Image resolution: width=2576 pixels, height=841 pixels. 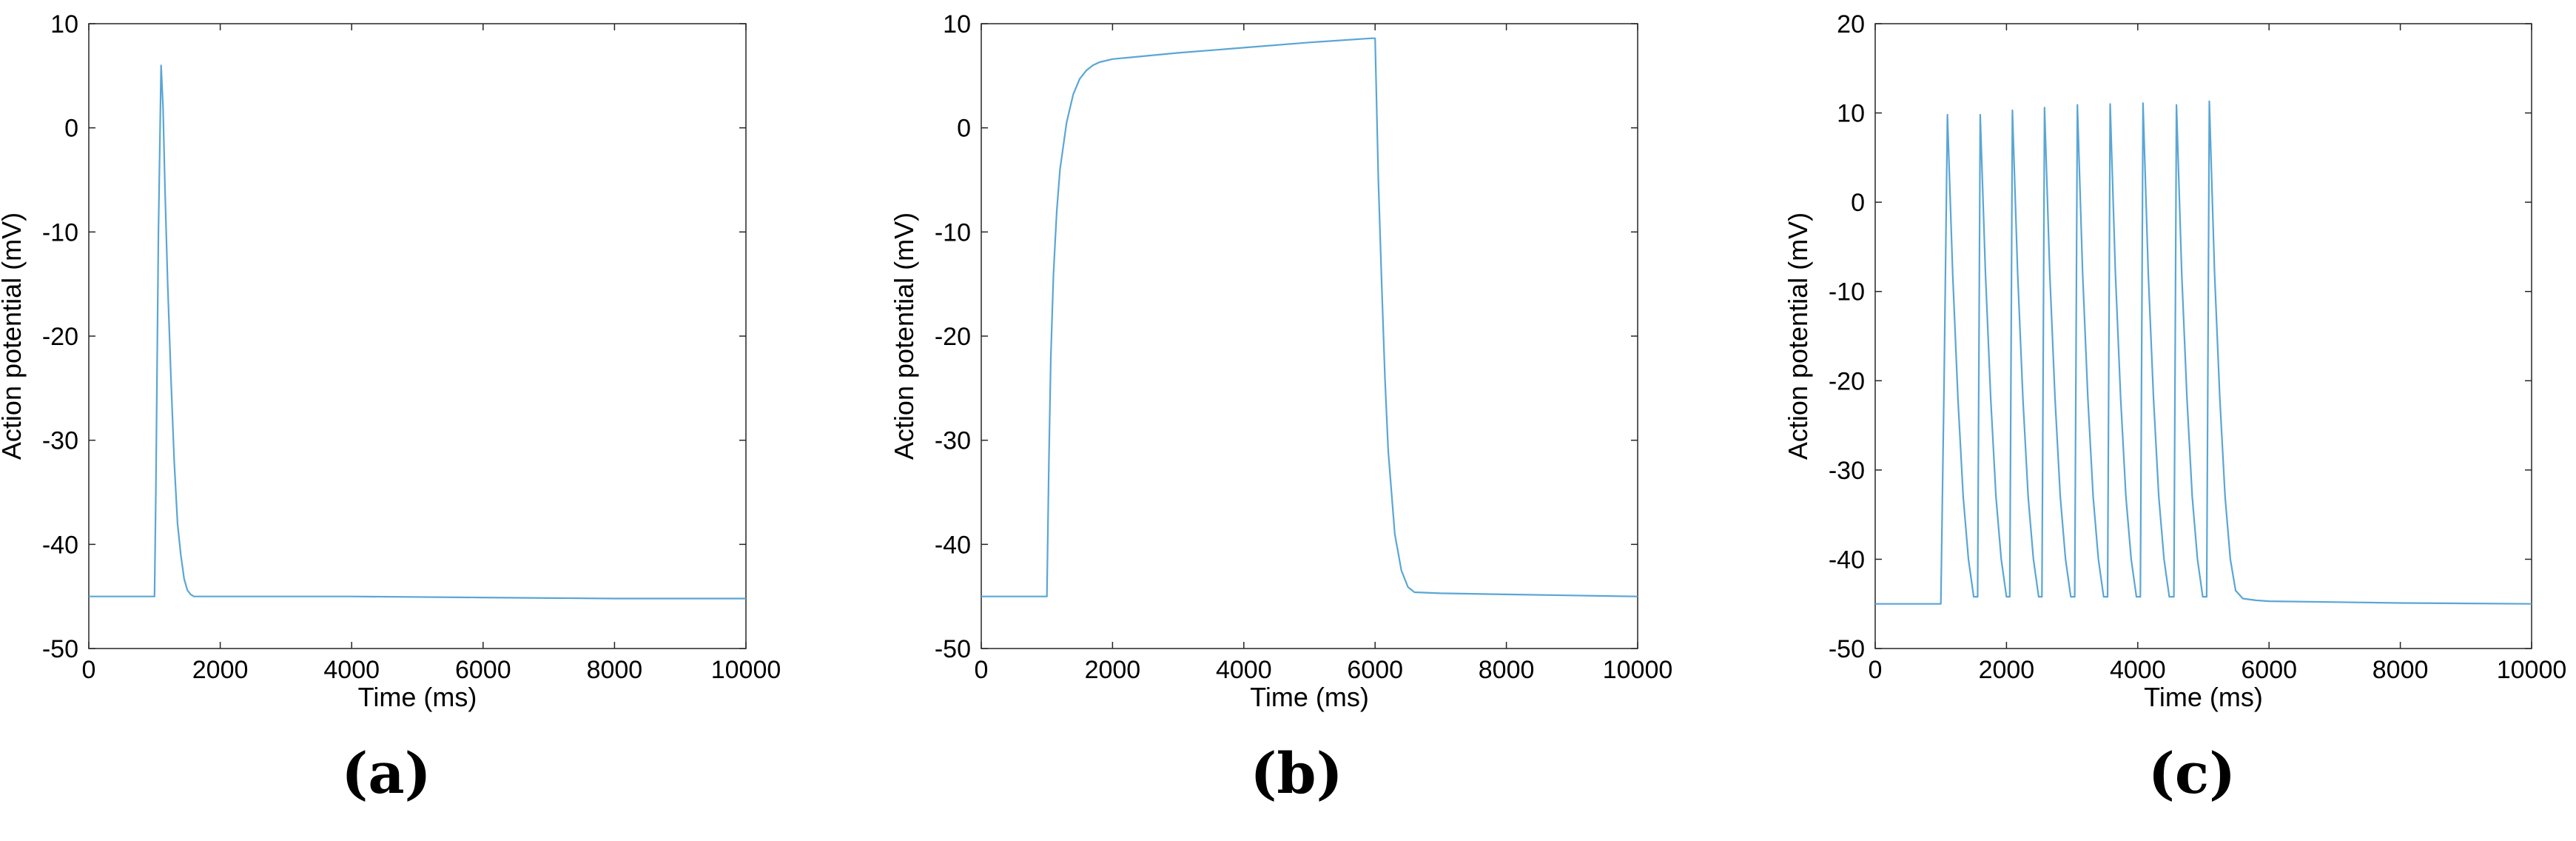 What do you see at coordinates (1296, 773) in the screenshot?
I see `panel-label-b: (b)` at bounding box center [1296, 773].